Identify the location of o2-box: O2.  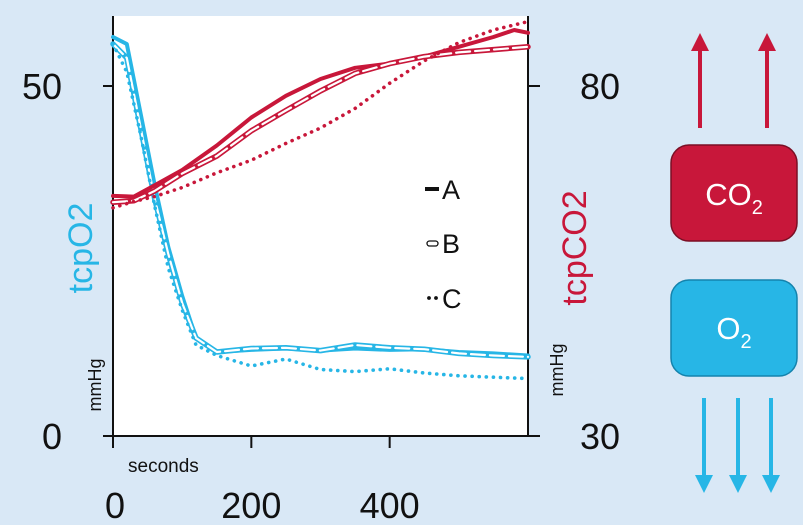
(734, 328).